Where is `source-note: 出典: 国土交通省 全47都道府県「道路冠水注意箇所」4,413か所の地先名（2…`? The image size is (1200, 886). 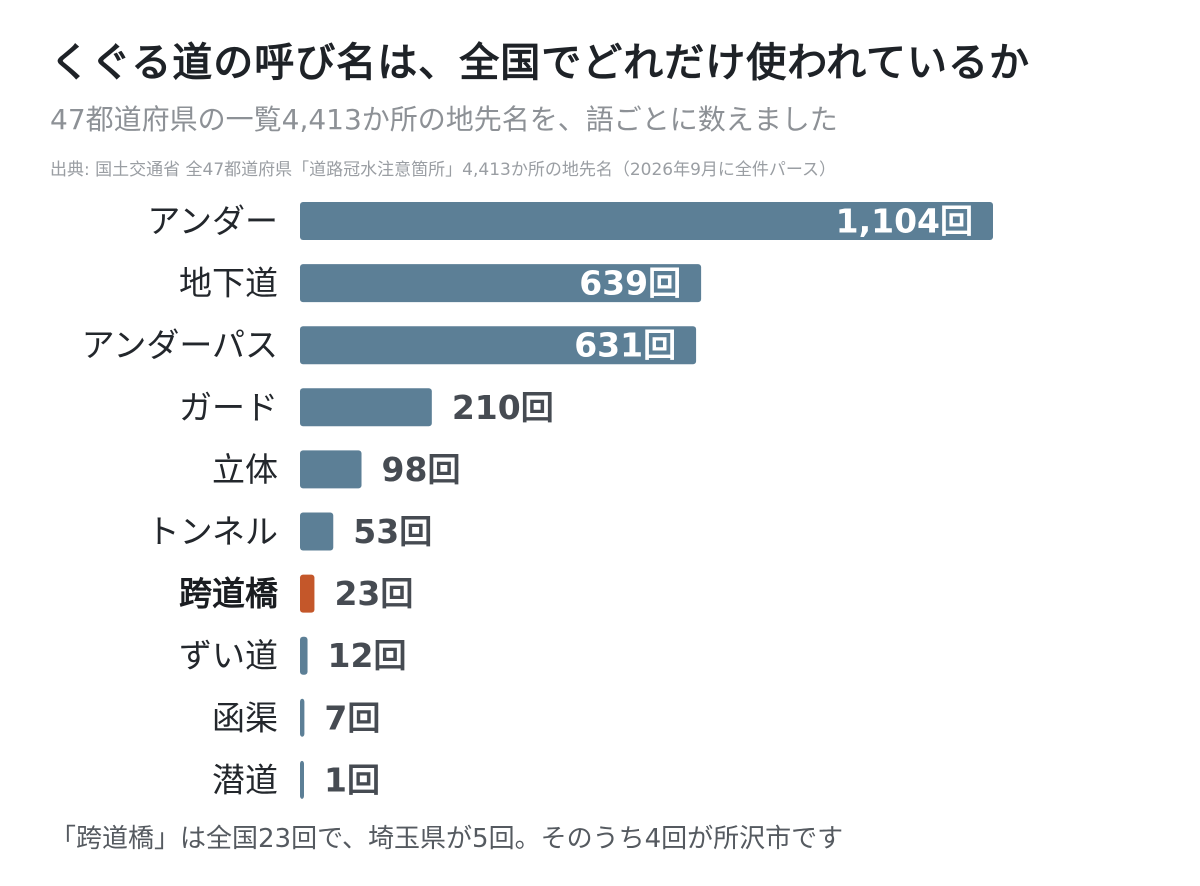 source-note: 出典: 国土交通省 全47都道府県「道路冠水注意箇所」4,413か所の地先名（2… is located at coordinates (443, 170).